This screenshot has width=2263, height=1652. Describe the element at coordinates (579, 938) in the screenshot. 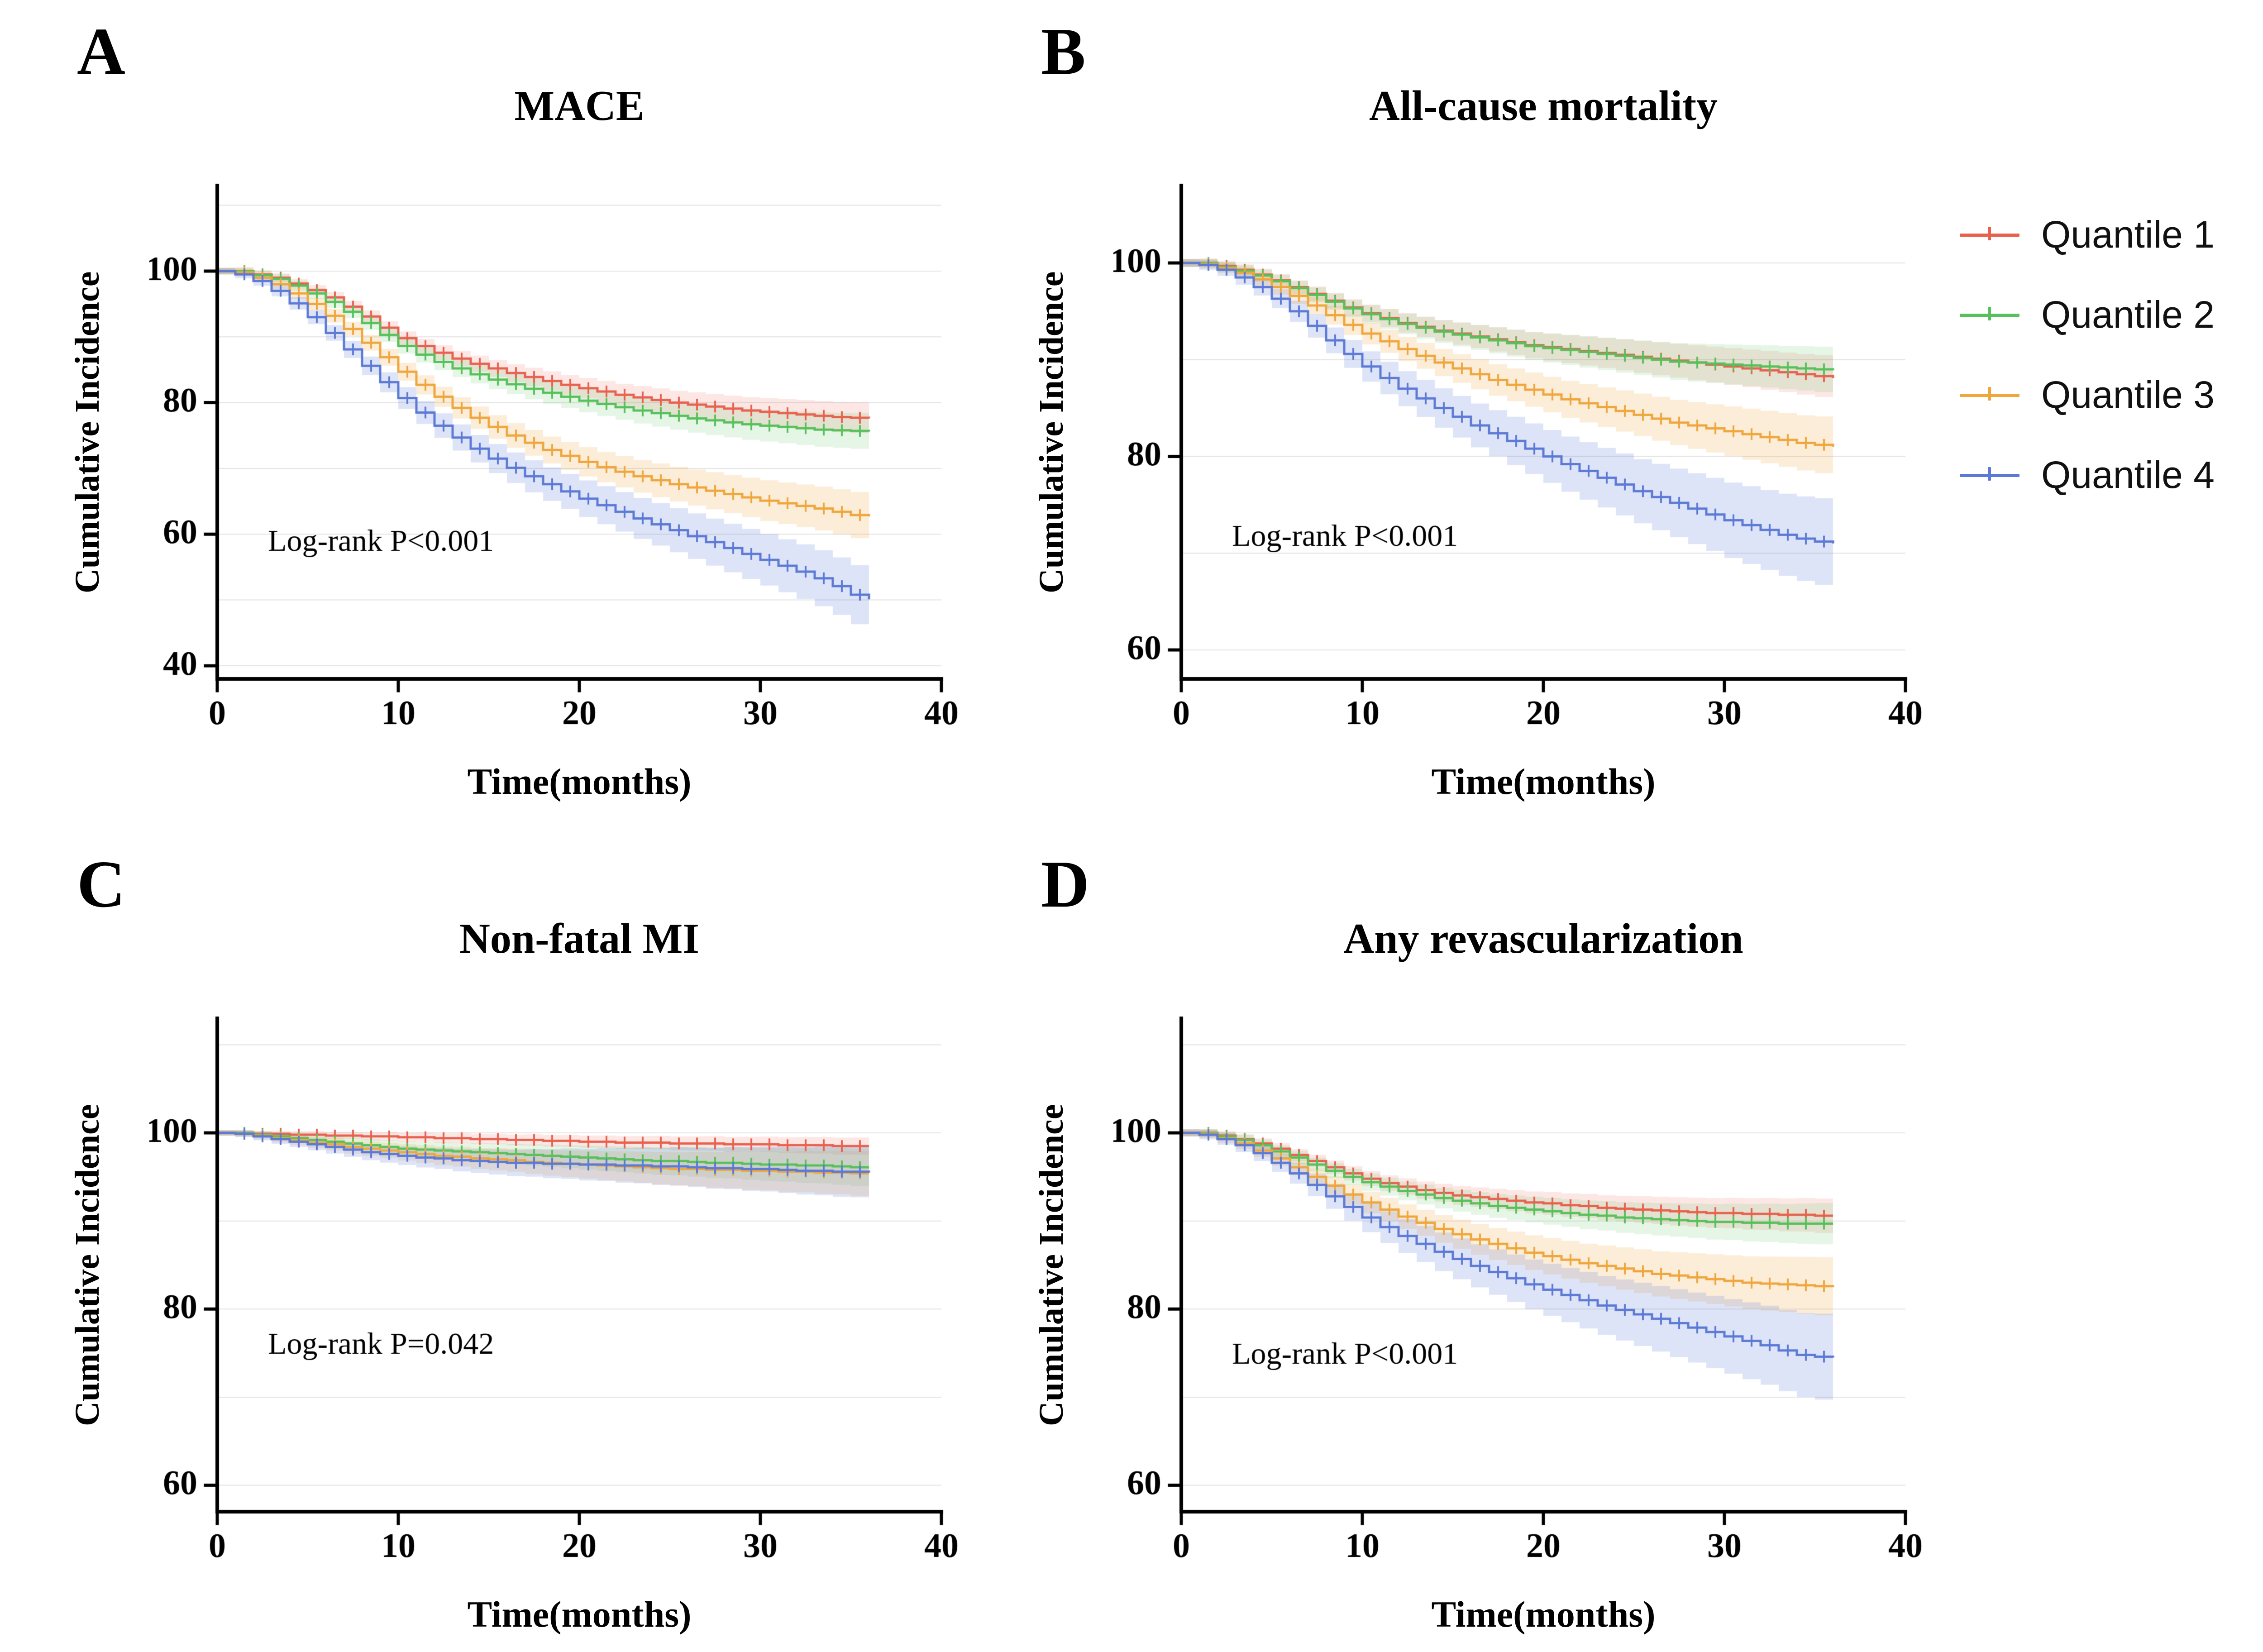

I see `chart-title-non-fatal-mi: Non-fatal MI` at that location.